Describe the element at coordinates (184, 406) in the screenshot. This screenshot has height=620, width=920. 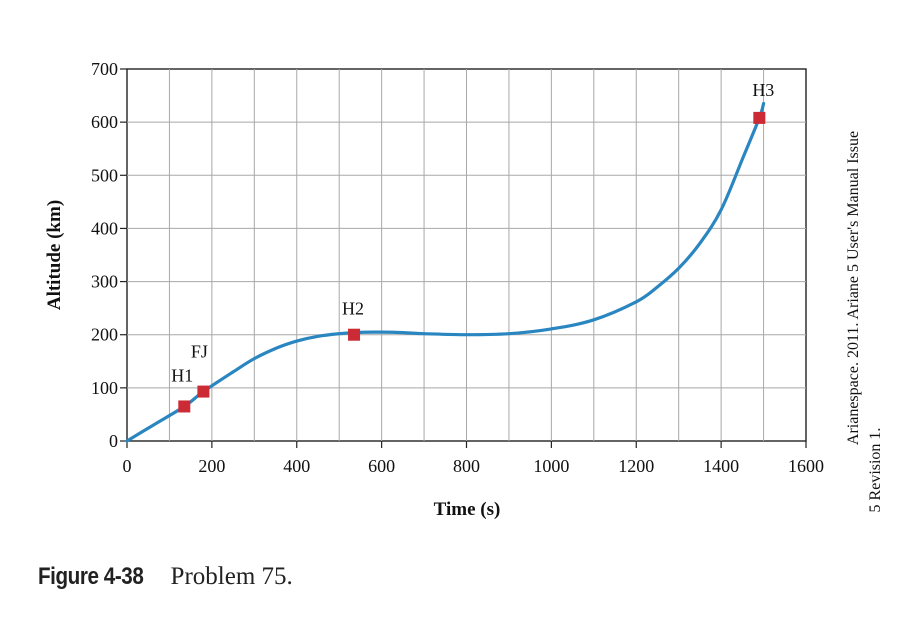
I see `marker-h1` at that location.